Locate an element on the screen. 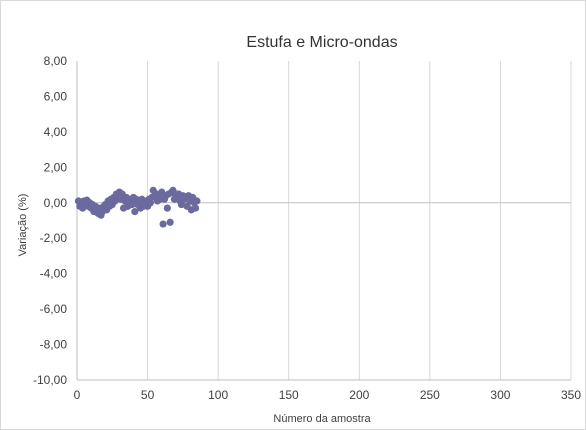 The image size is (586, 430). y-axis-title: Variação (%) is located at coordinates (23, 225).